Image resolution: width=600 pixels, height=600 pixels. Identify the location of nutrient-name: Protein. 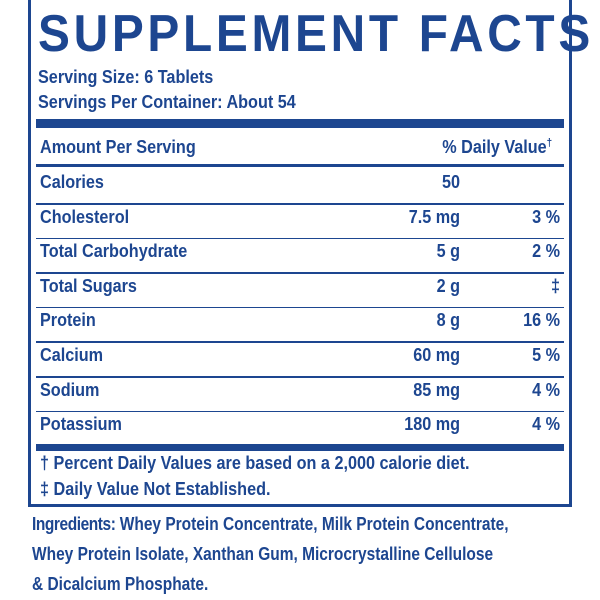
(68, 320).